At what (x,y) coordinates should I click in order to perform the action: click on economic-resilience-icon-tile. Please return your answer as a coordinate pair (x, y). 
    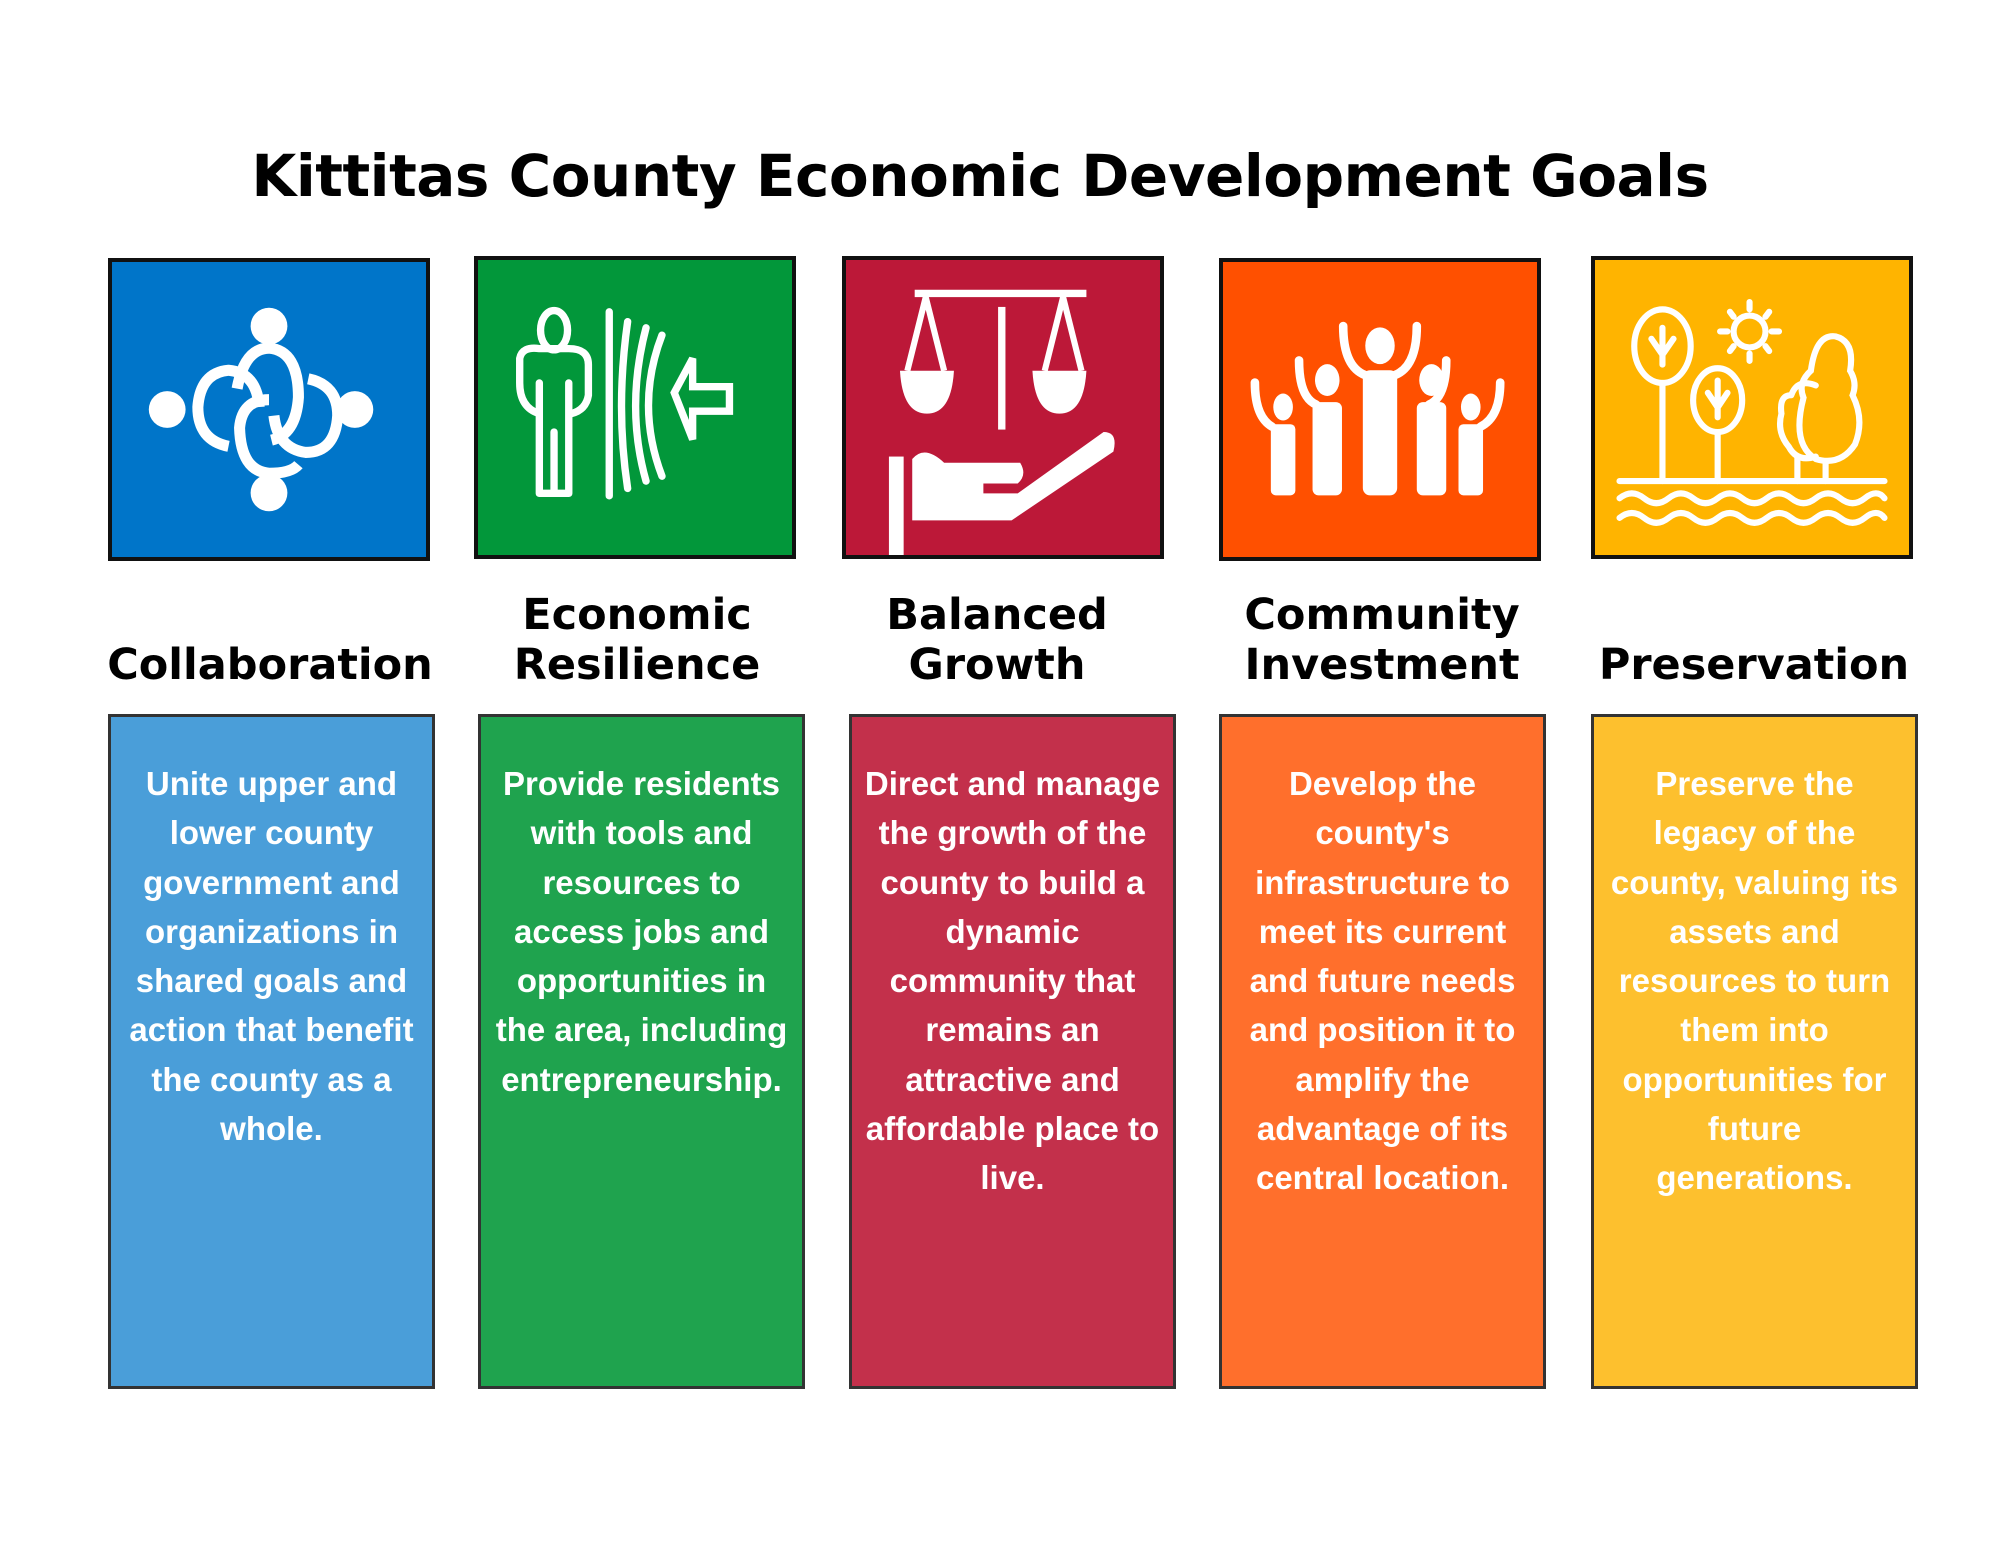
    Looking at the image, I should click on (635, 407).